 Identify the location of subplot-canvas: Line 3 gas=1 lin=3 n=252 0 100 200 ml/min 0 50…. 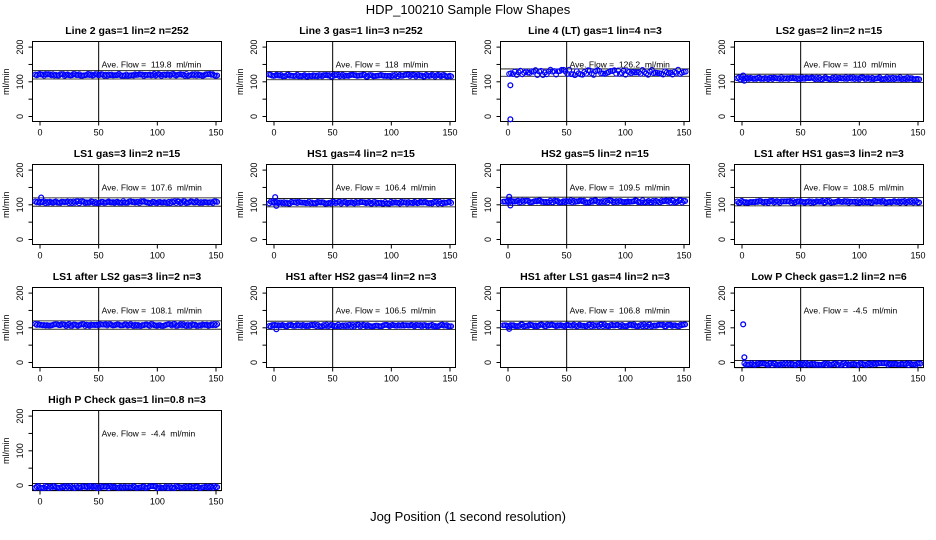
(346, 81).